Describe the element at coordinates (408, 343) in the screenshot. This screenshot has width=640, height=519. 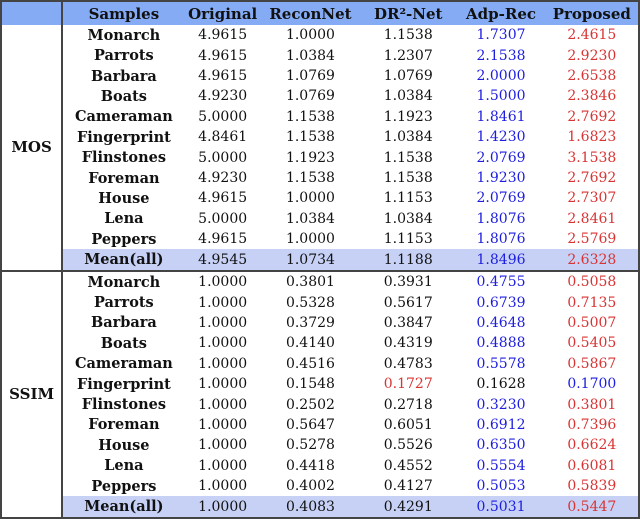
I see `metric-value: 0.4319` at that location.